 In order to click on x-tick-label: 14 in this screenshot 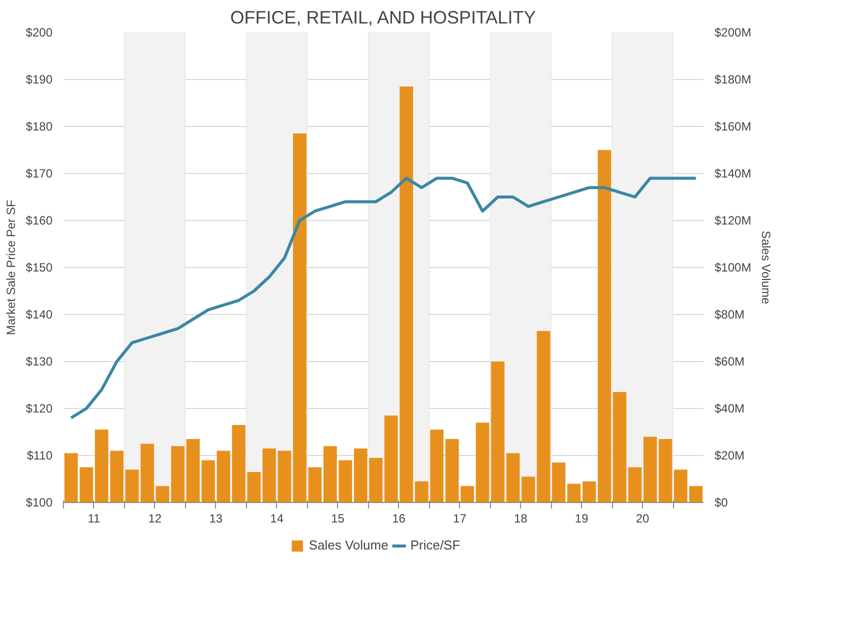, I will do `click(277, 519)`.